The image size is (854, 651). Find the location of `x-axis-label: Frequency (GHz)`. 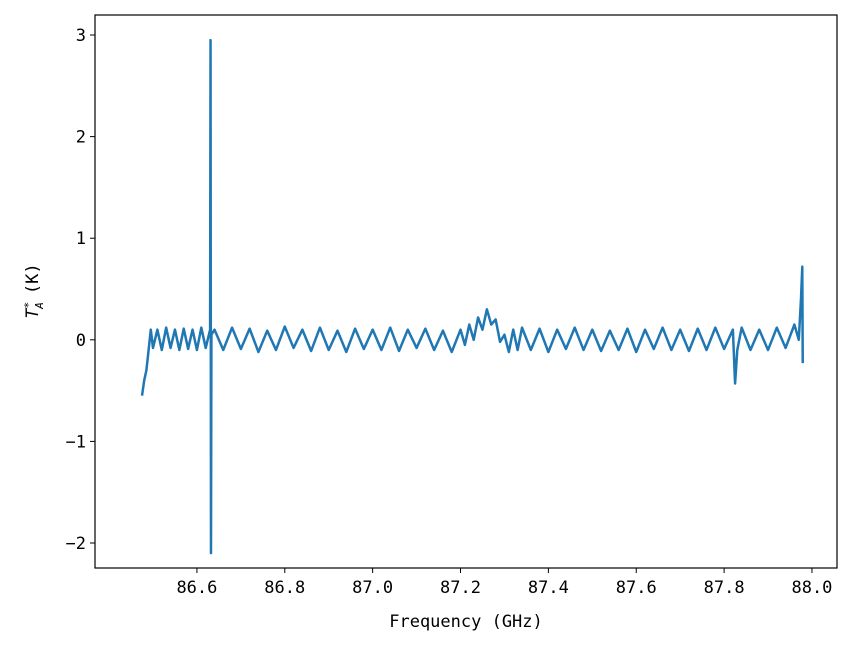

x-axis-label: Frequency (GHz) is located at coordinates (466, 622).